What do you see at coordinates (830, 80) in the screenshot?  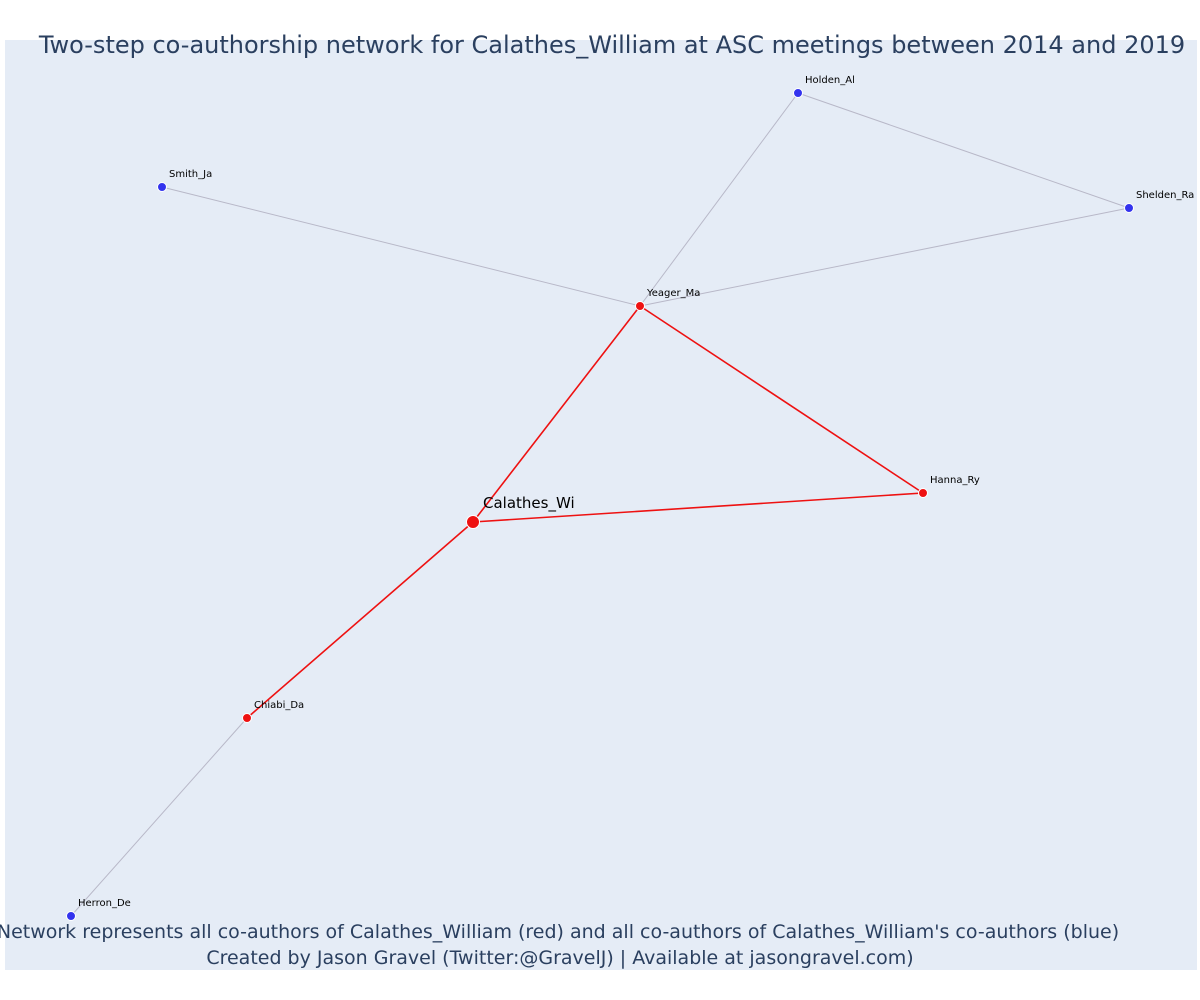 I see `node-label-holden: Holden_Al` at bounding box center [830, 80].